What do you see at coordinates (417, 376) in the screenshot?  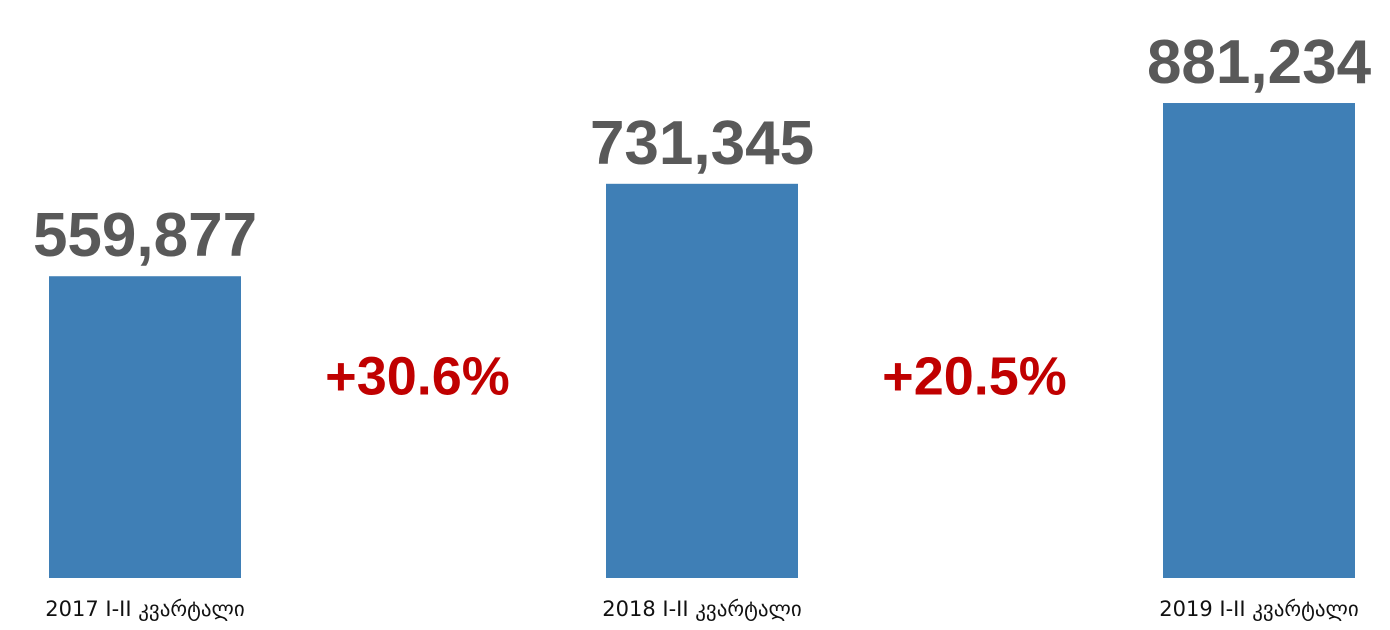 I see `growth-annotation: +30.6%` at bounding box center [417, 376].